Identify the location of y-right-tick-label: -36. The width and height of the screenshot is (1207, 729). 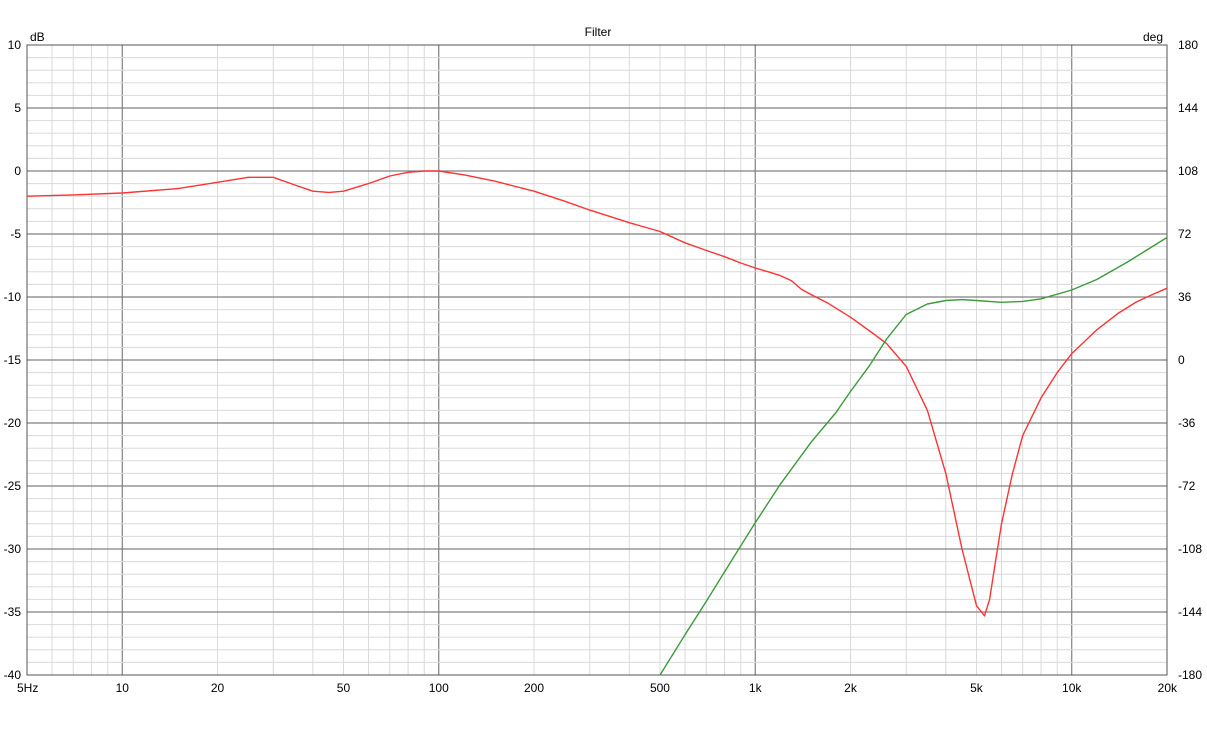
(1187, 423).